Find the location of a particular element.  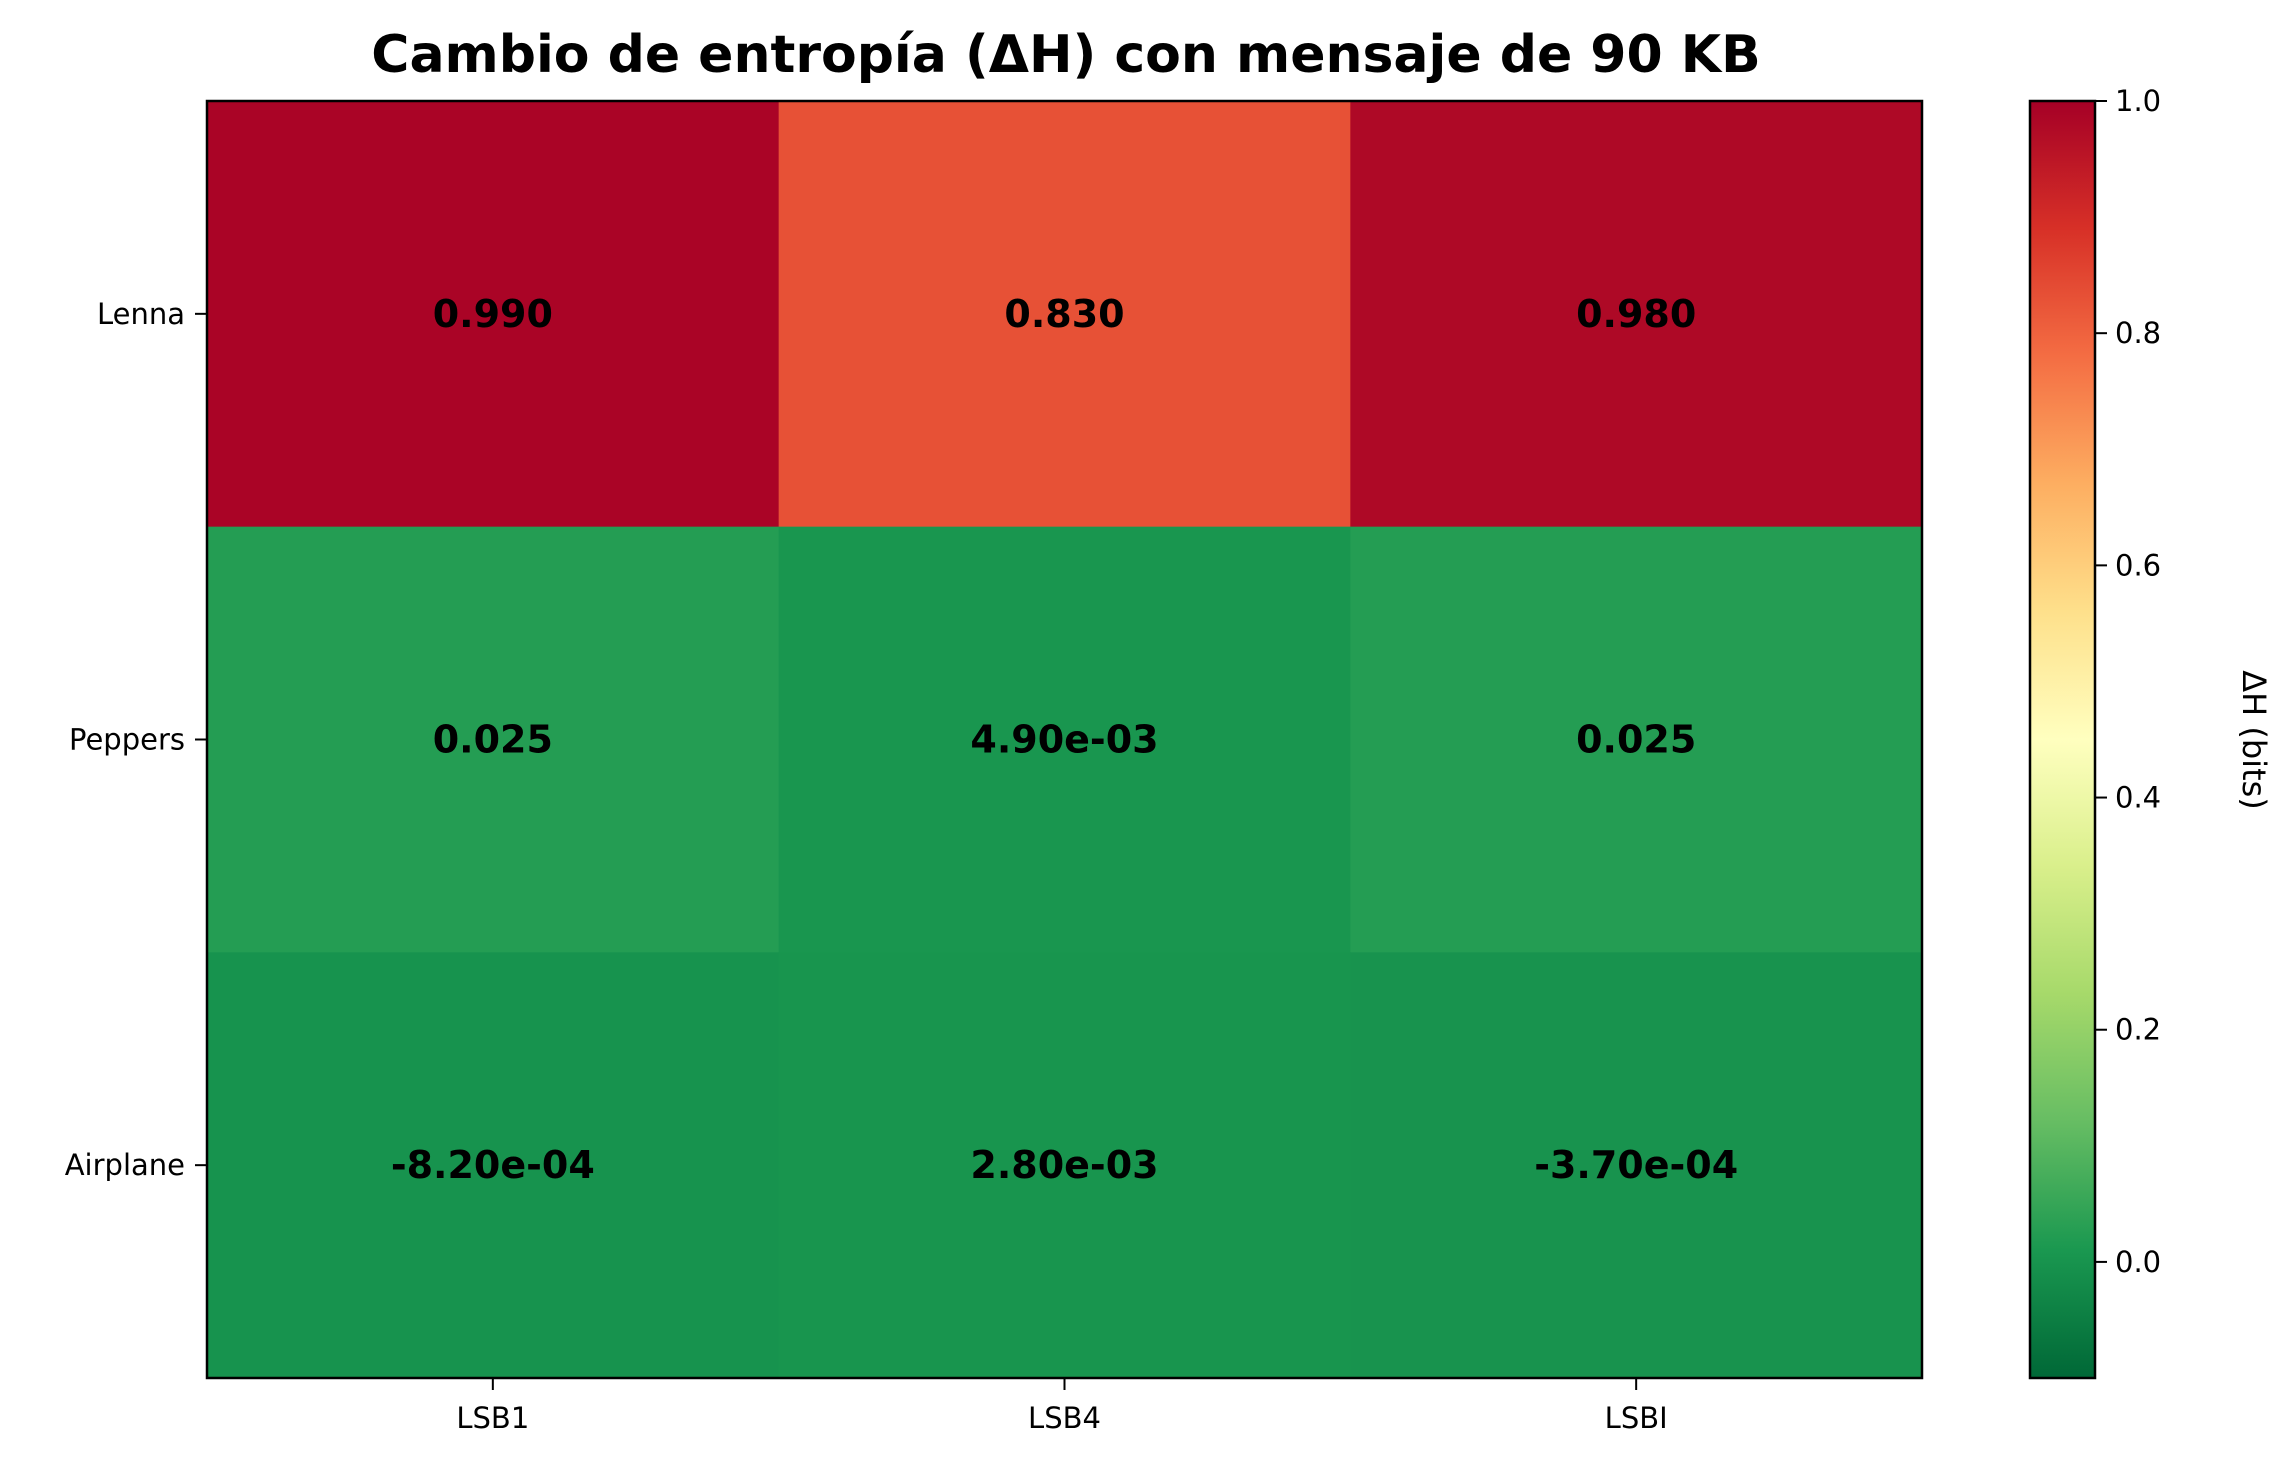

x-tick-label: LSB4 is located at coordinates (1064, 1418).